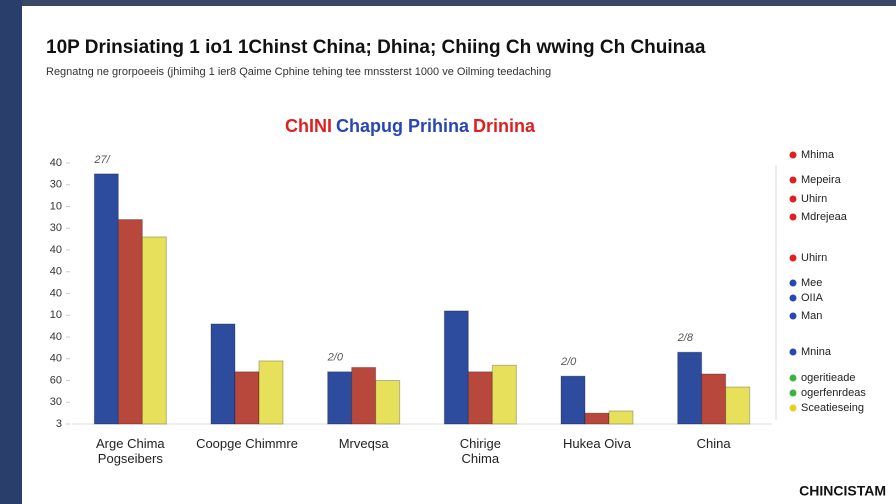  What do you see at coordinates (403, 126) in the screenshot?
I see `chart-title-part: Chapug Prihina` at bounding box center [403, 126].